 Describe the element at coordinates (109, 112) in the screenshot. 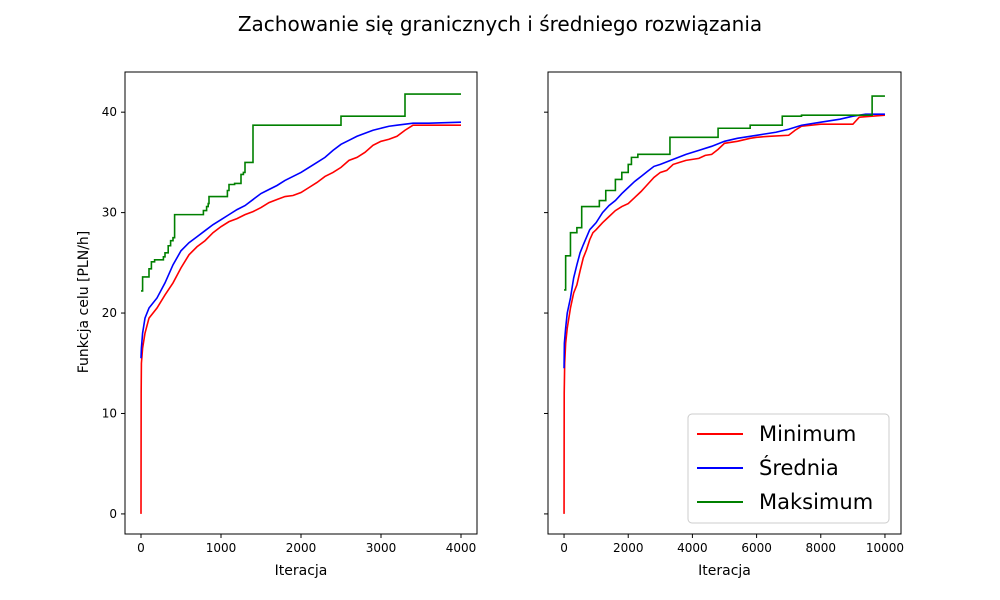

I see `y-tick-label: 40` at that location.